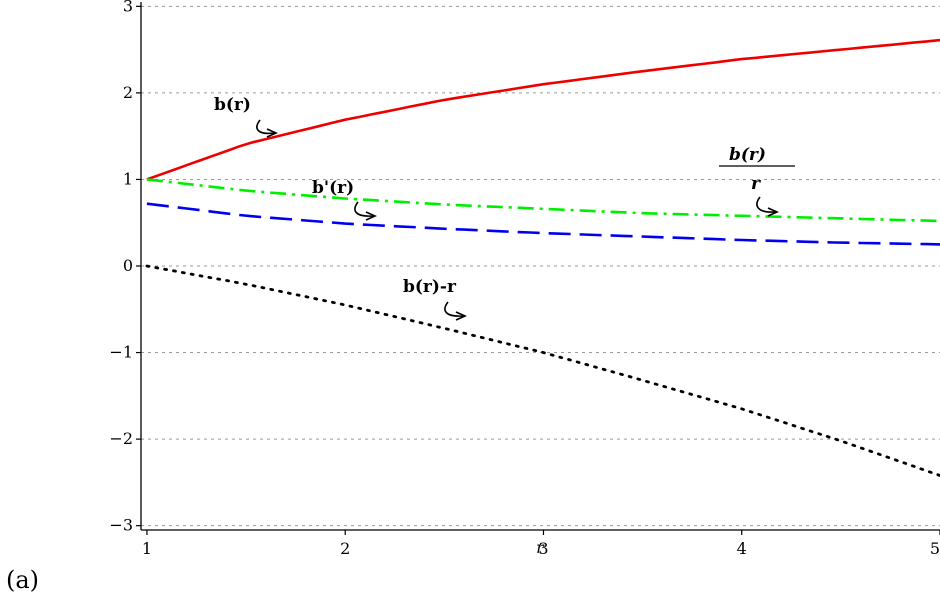  What do you see at coordinates (128, 7) in the screenshot?
I see `y-tick-label: 3` at bounding box center [128, 7].